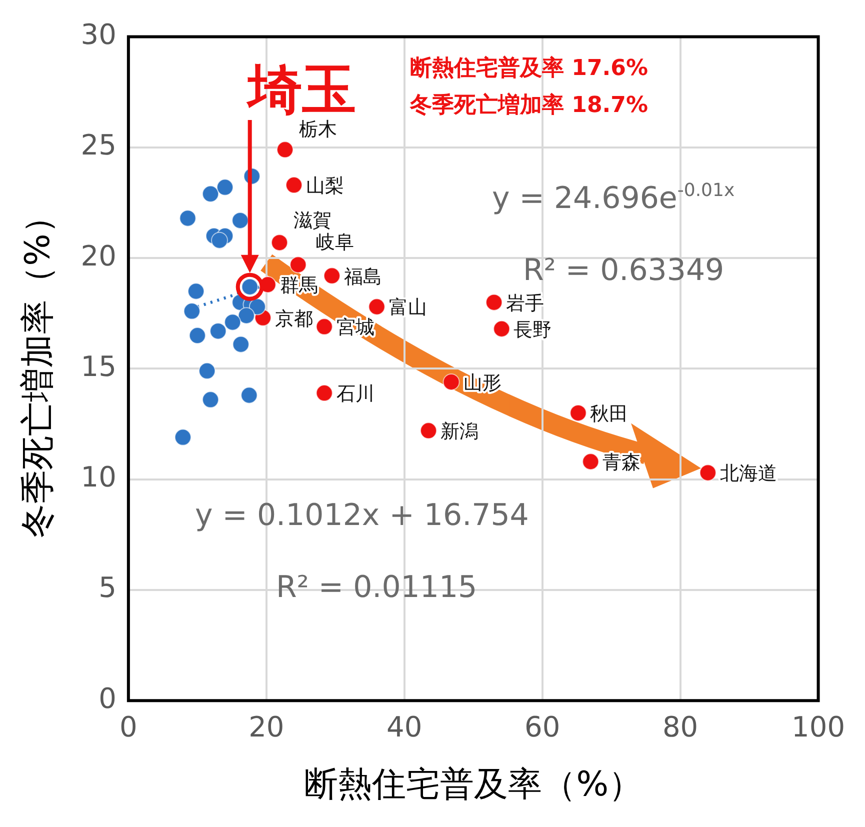 Image resolution: width=865 pixels, height=827 pixels. What do you see at coordinates (98, 366) in the screenshot?
I see `y-tick-label: 15` at bounding box center [98, 366].